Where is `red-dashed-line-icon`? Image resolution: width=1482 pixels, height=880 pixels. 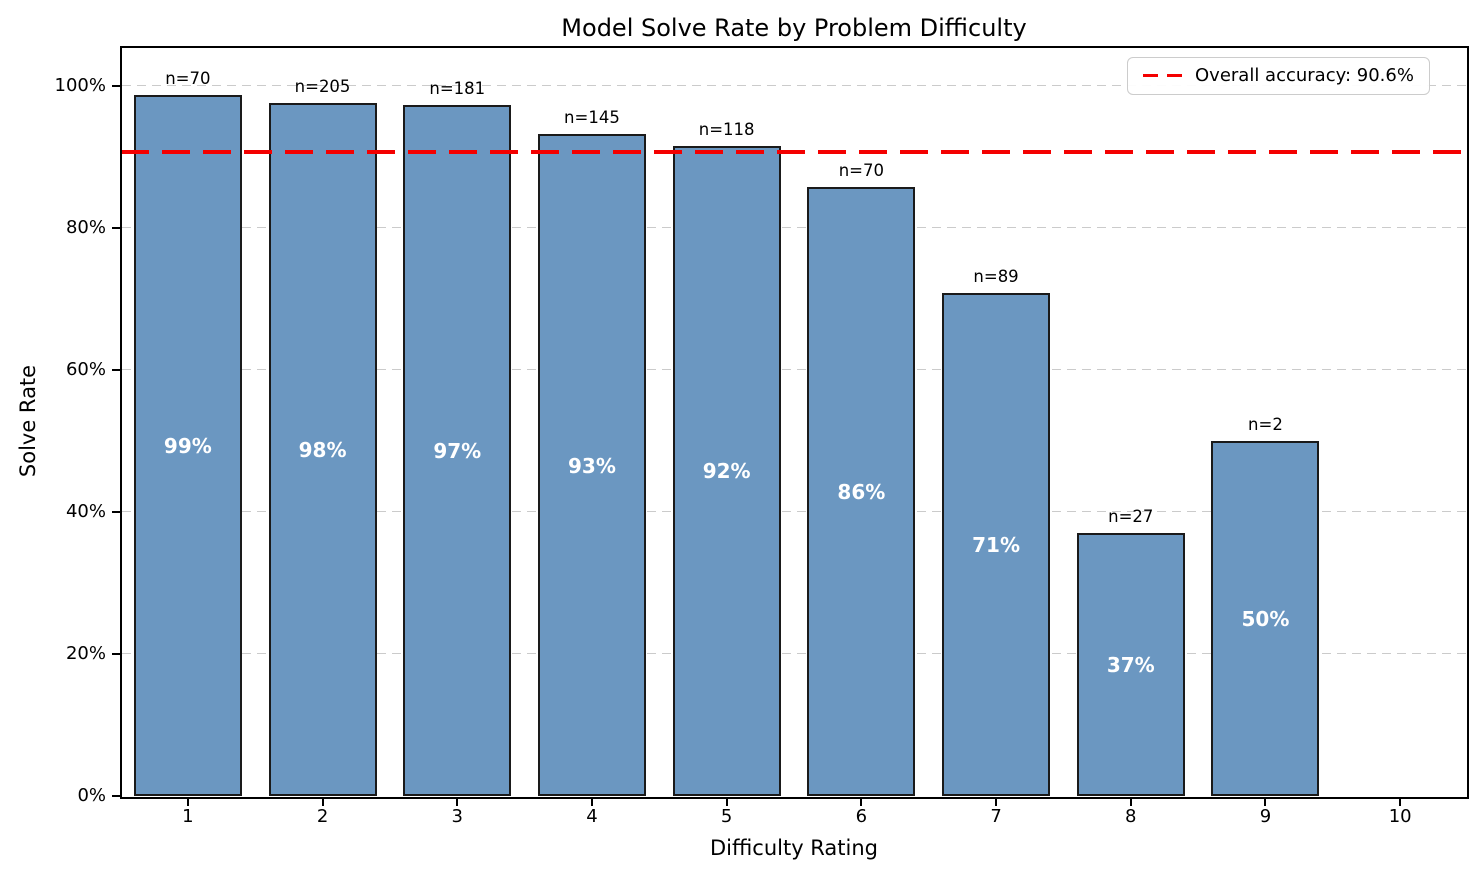
red-dashed-line-icon is located at coordinates (1162, 75).